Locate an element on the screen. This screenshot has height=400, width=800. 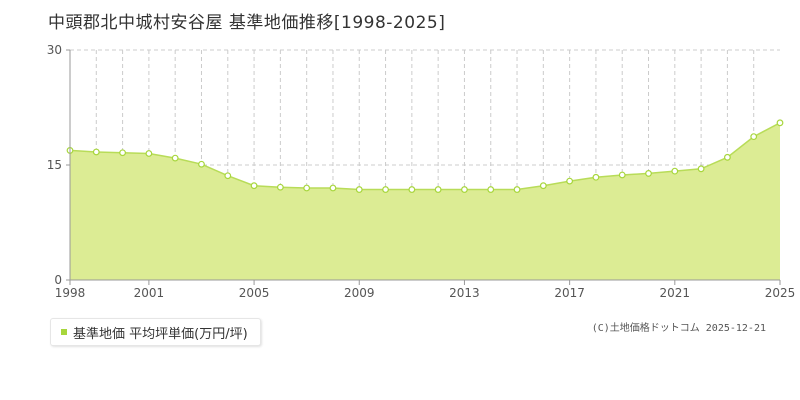
x-tick-label: 2001 is located at coordinates (149, 293).